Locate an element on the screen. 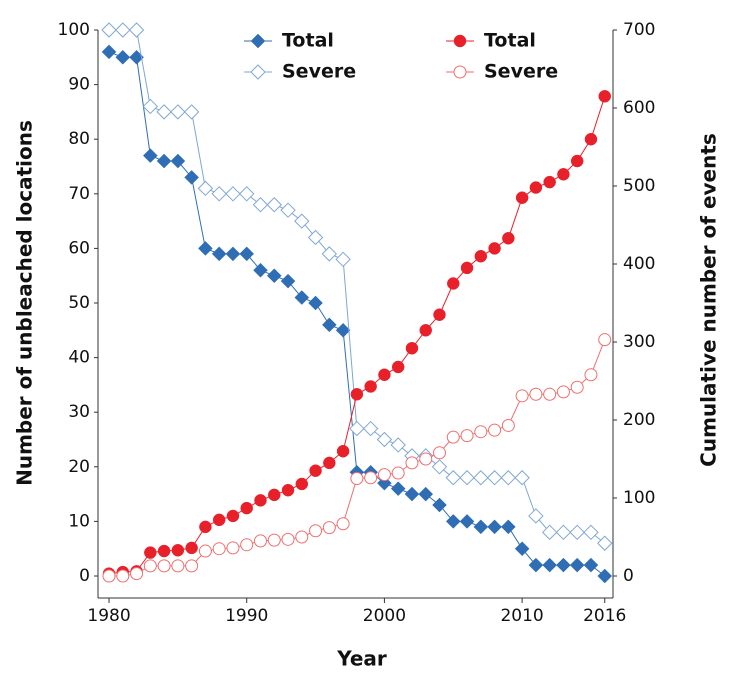 This screenshot has height=679, width=730. y-tick-label: 90 is located at coordinates (79, 85).